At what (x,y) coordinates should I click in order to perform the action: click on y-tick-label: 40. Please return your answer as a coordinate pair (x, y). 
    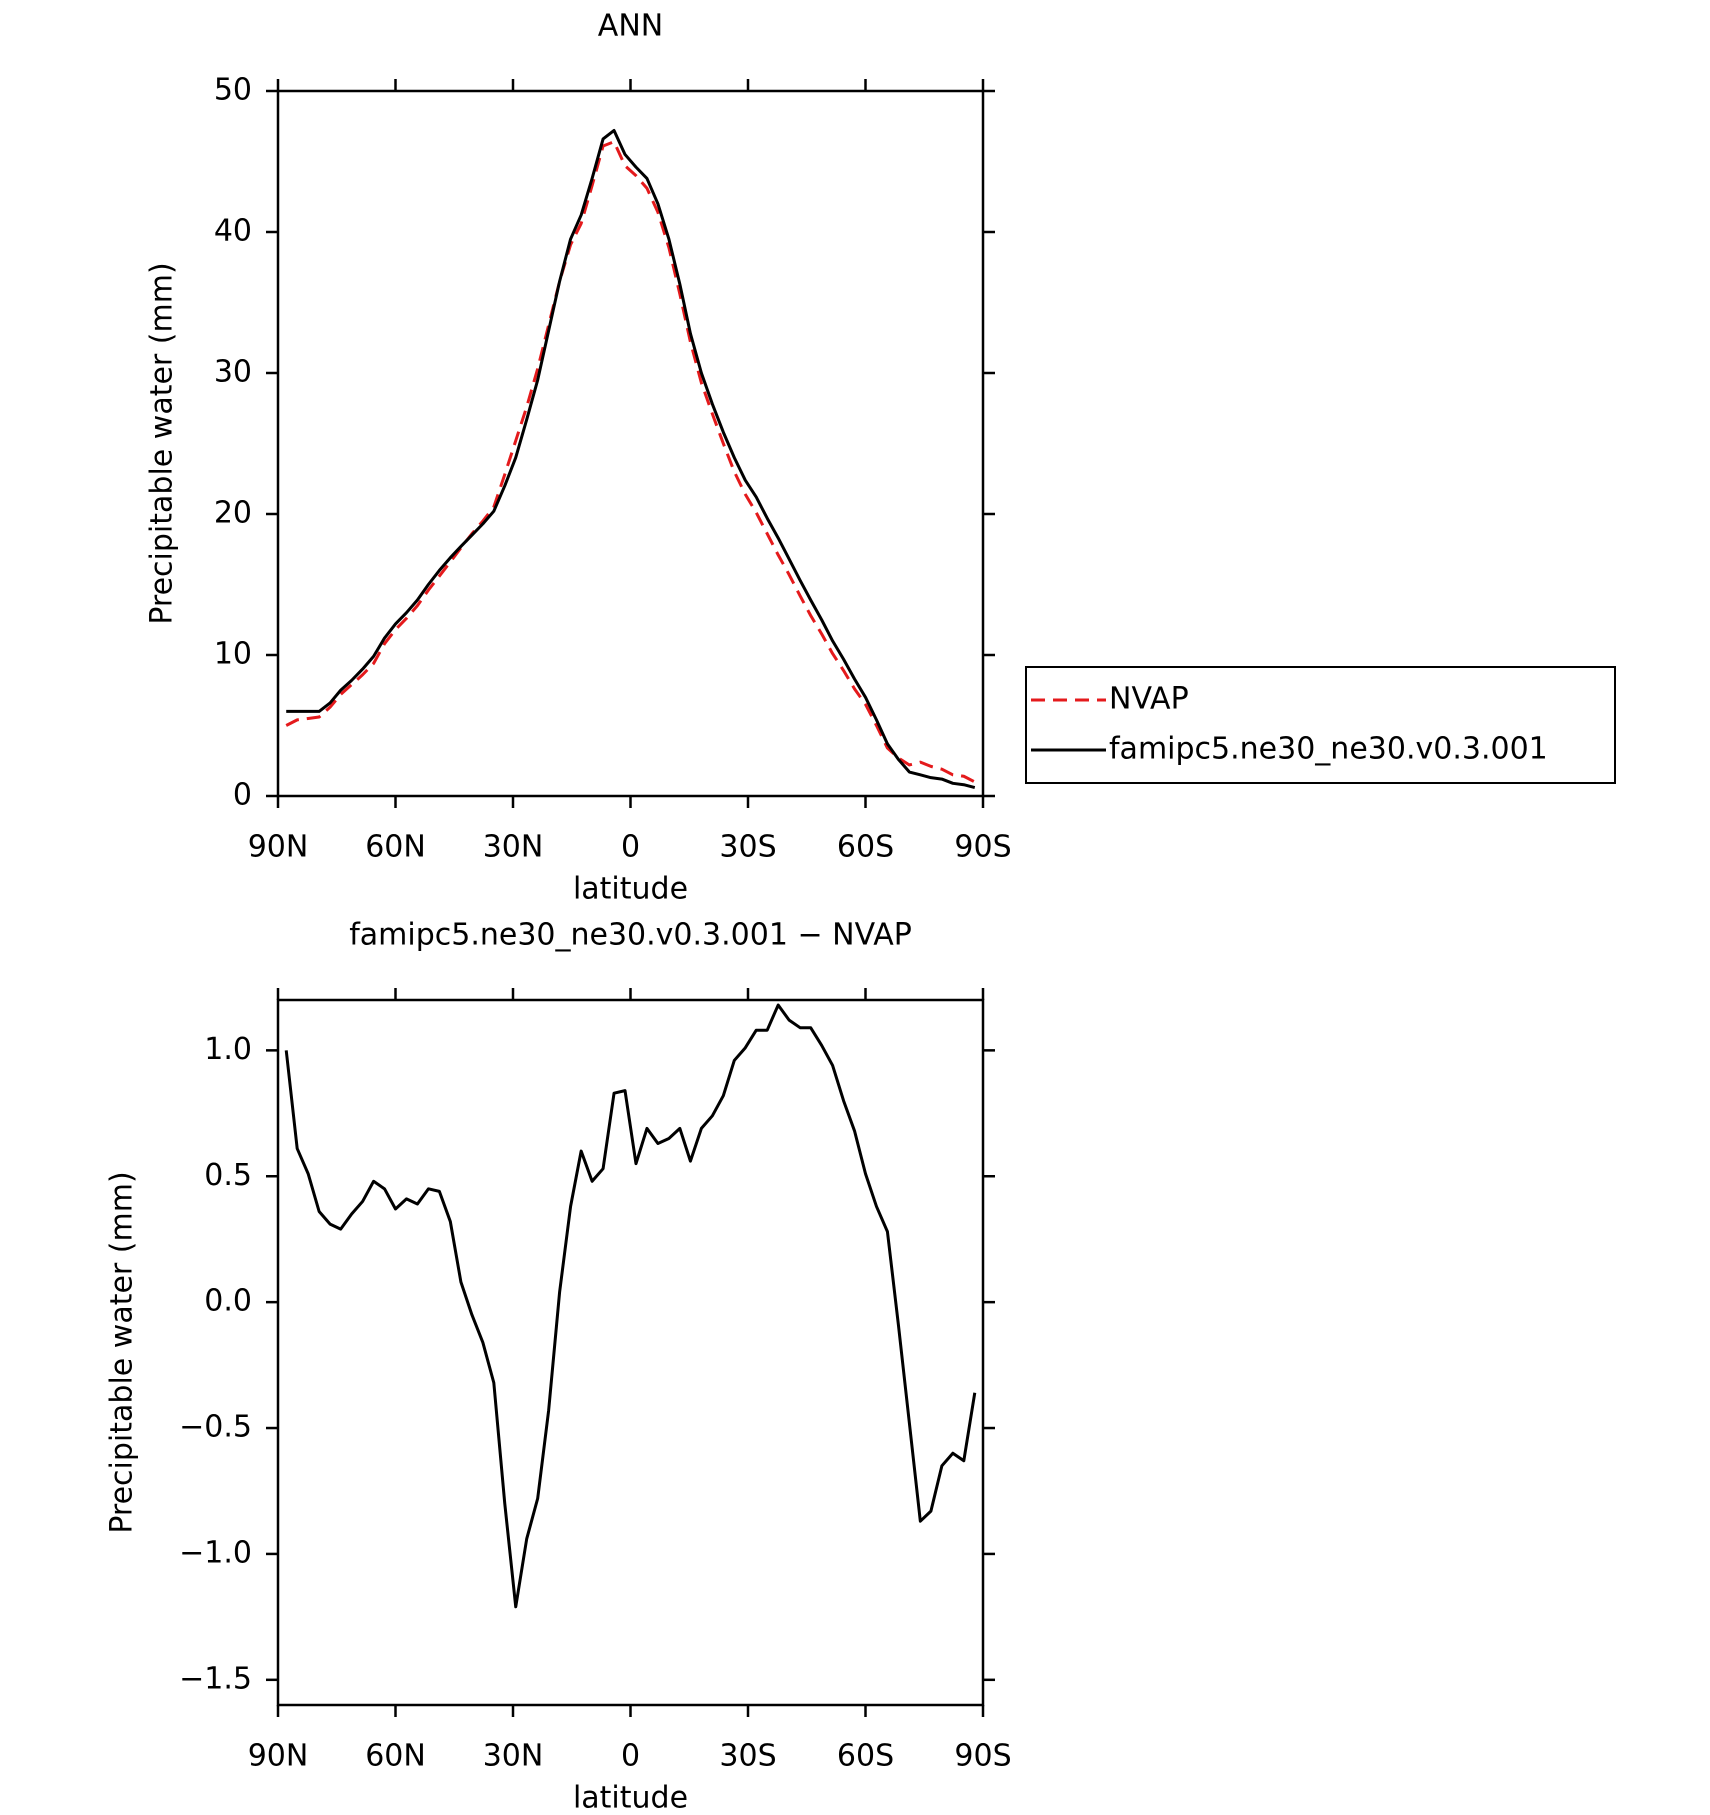
    Looking at the image, I should click on (233, 231).